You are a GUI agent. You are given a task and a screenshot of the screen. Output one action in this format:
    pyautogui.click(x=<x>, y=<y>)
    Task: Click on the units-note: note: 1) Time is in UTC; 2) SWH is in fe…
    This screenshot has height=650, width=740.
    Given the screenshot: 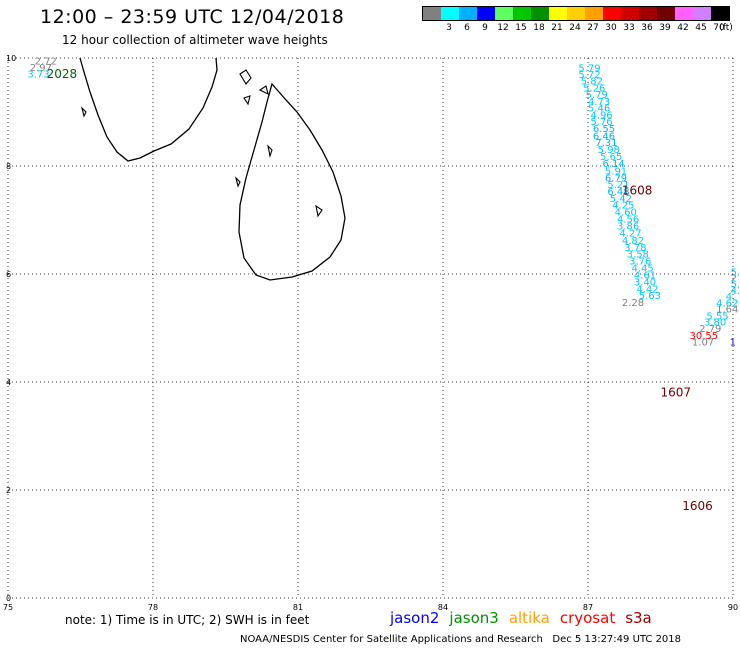 What is the action you would take?
    pyautogui.click(x=187, y=620)
    